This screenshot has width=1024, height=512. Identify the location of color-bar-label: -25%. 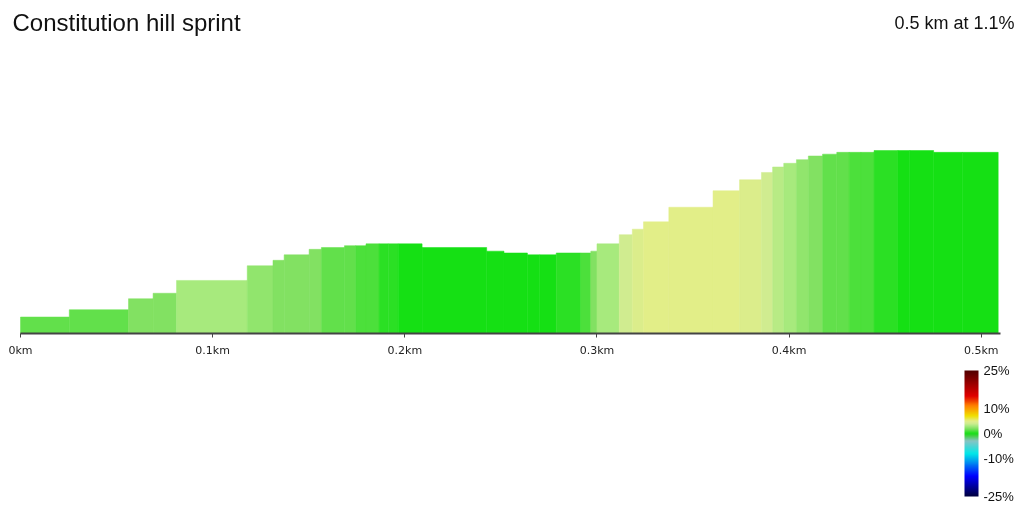
(999, 496).